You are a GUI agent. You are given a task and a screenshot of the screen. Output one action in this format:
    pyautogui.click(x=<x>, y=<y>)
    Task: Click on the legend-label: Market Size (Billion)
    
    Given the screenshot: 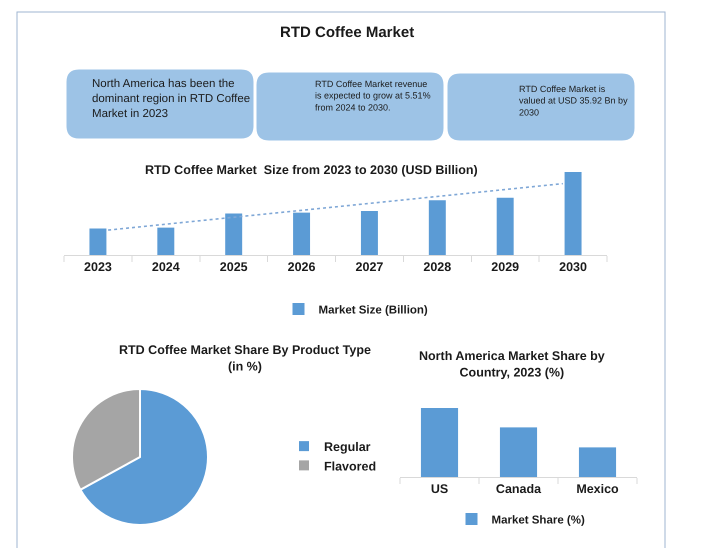 What is the action you would take?
    pyautogui.click(x=373, y=310)
    